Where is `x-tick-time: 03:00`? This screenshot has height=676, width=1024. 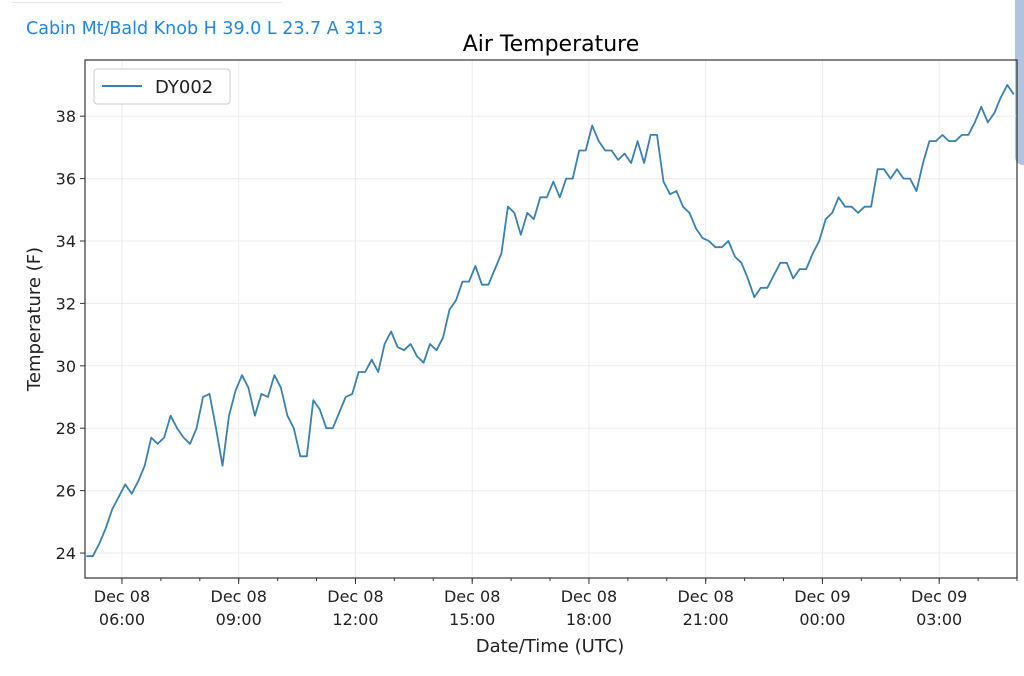 x-tick-time: 03:00 is located at coordinates (939, 619).